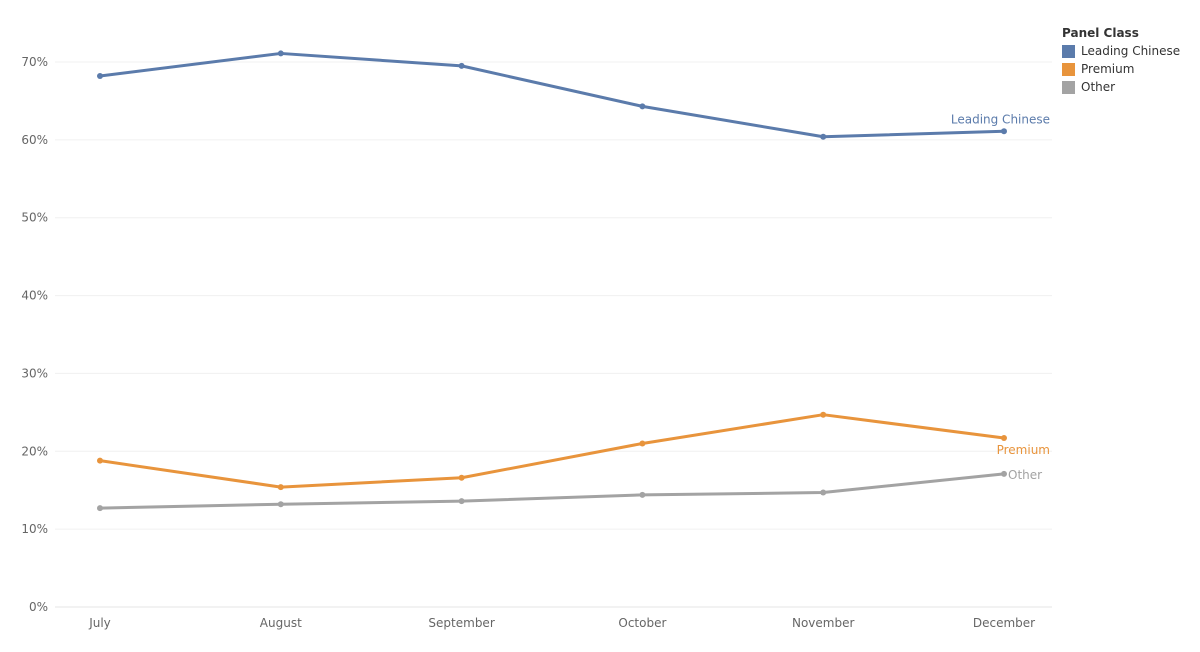  What do you see at coordinates (1108, 69) in the screenshot?
I see `legend-label-premium: Premium` at bounding box center [1108, 69].